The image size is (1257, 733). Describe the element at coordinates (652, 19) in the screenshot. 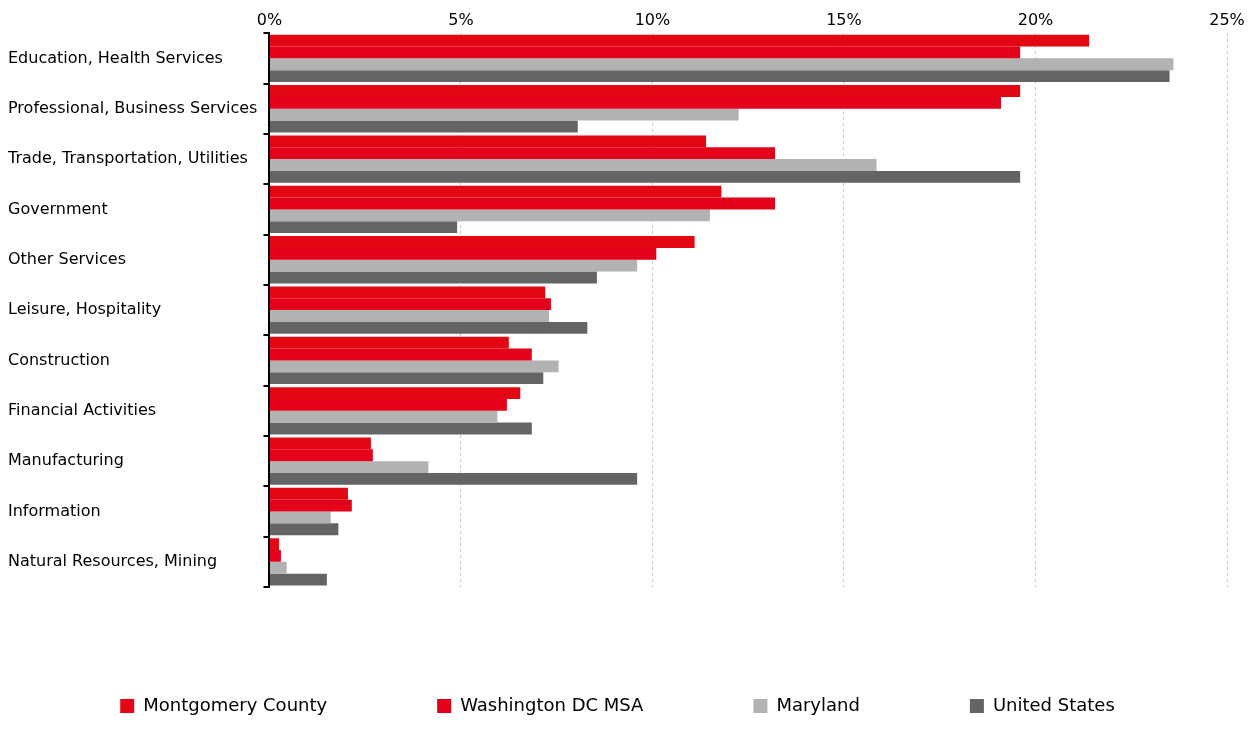

I see `x-tick-label: 10%` at that location.